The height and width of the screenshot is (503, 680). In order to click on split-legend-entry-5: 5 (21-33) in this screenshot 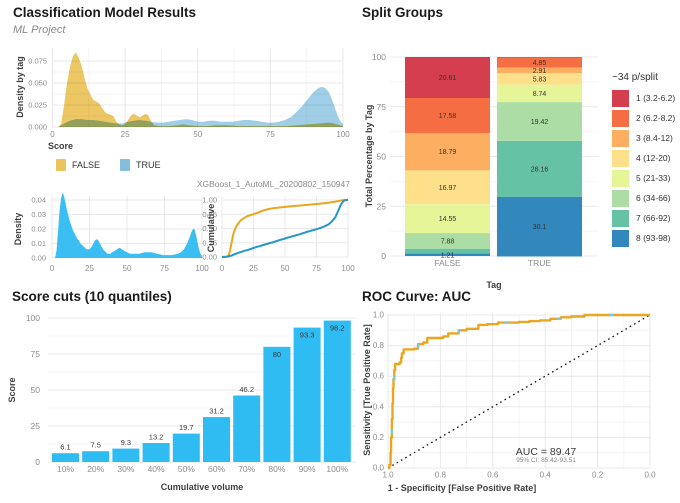, I will do `click(643, 178)`.